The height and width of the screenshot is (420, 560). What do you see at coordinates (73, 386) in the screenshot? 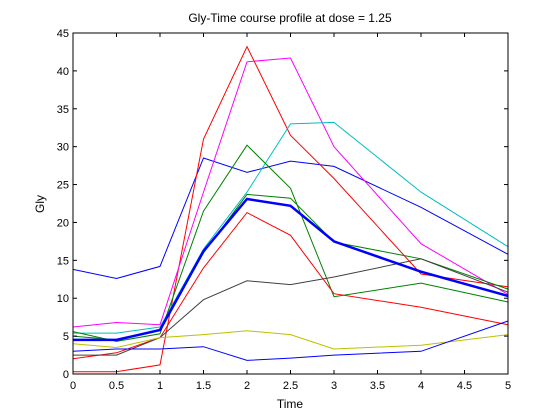
I see `x-tick-label: 0` at bounding box center [73, 386].